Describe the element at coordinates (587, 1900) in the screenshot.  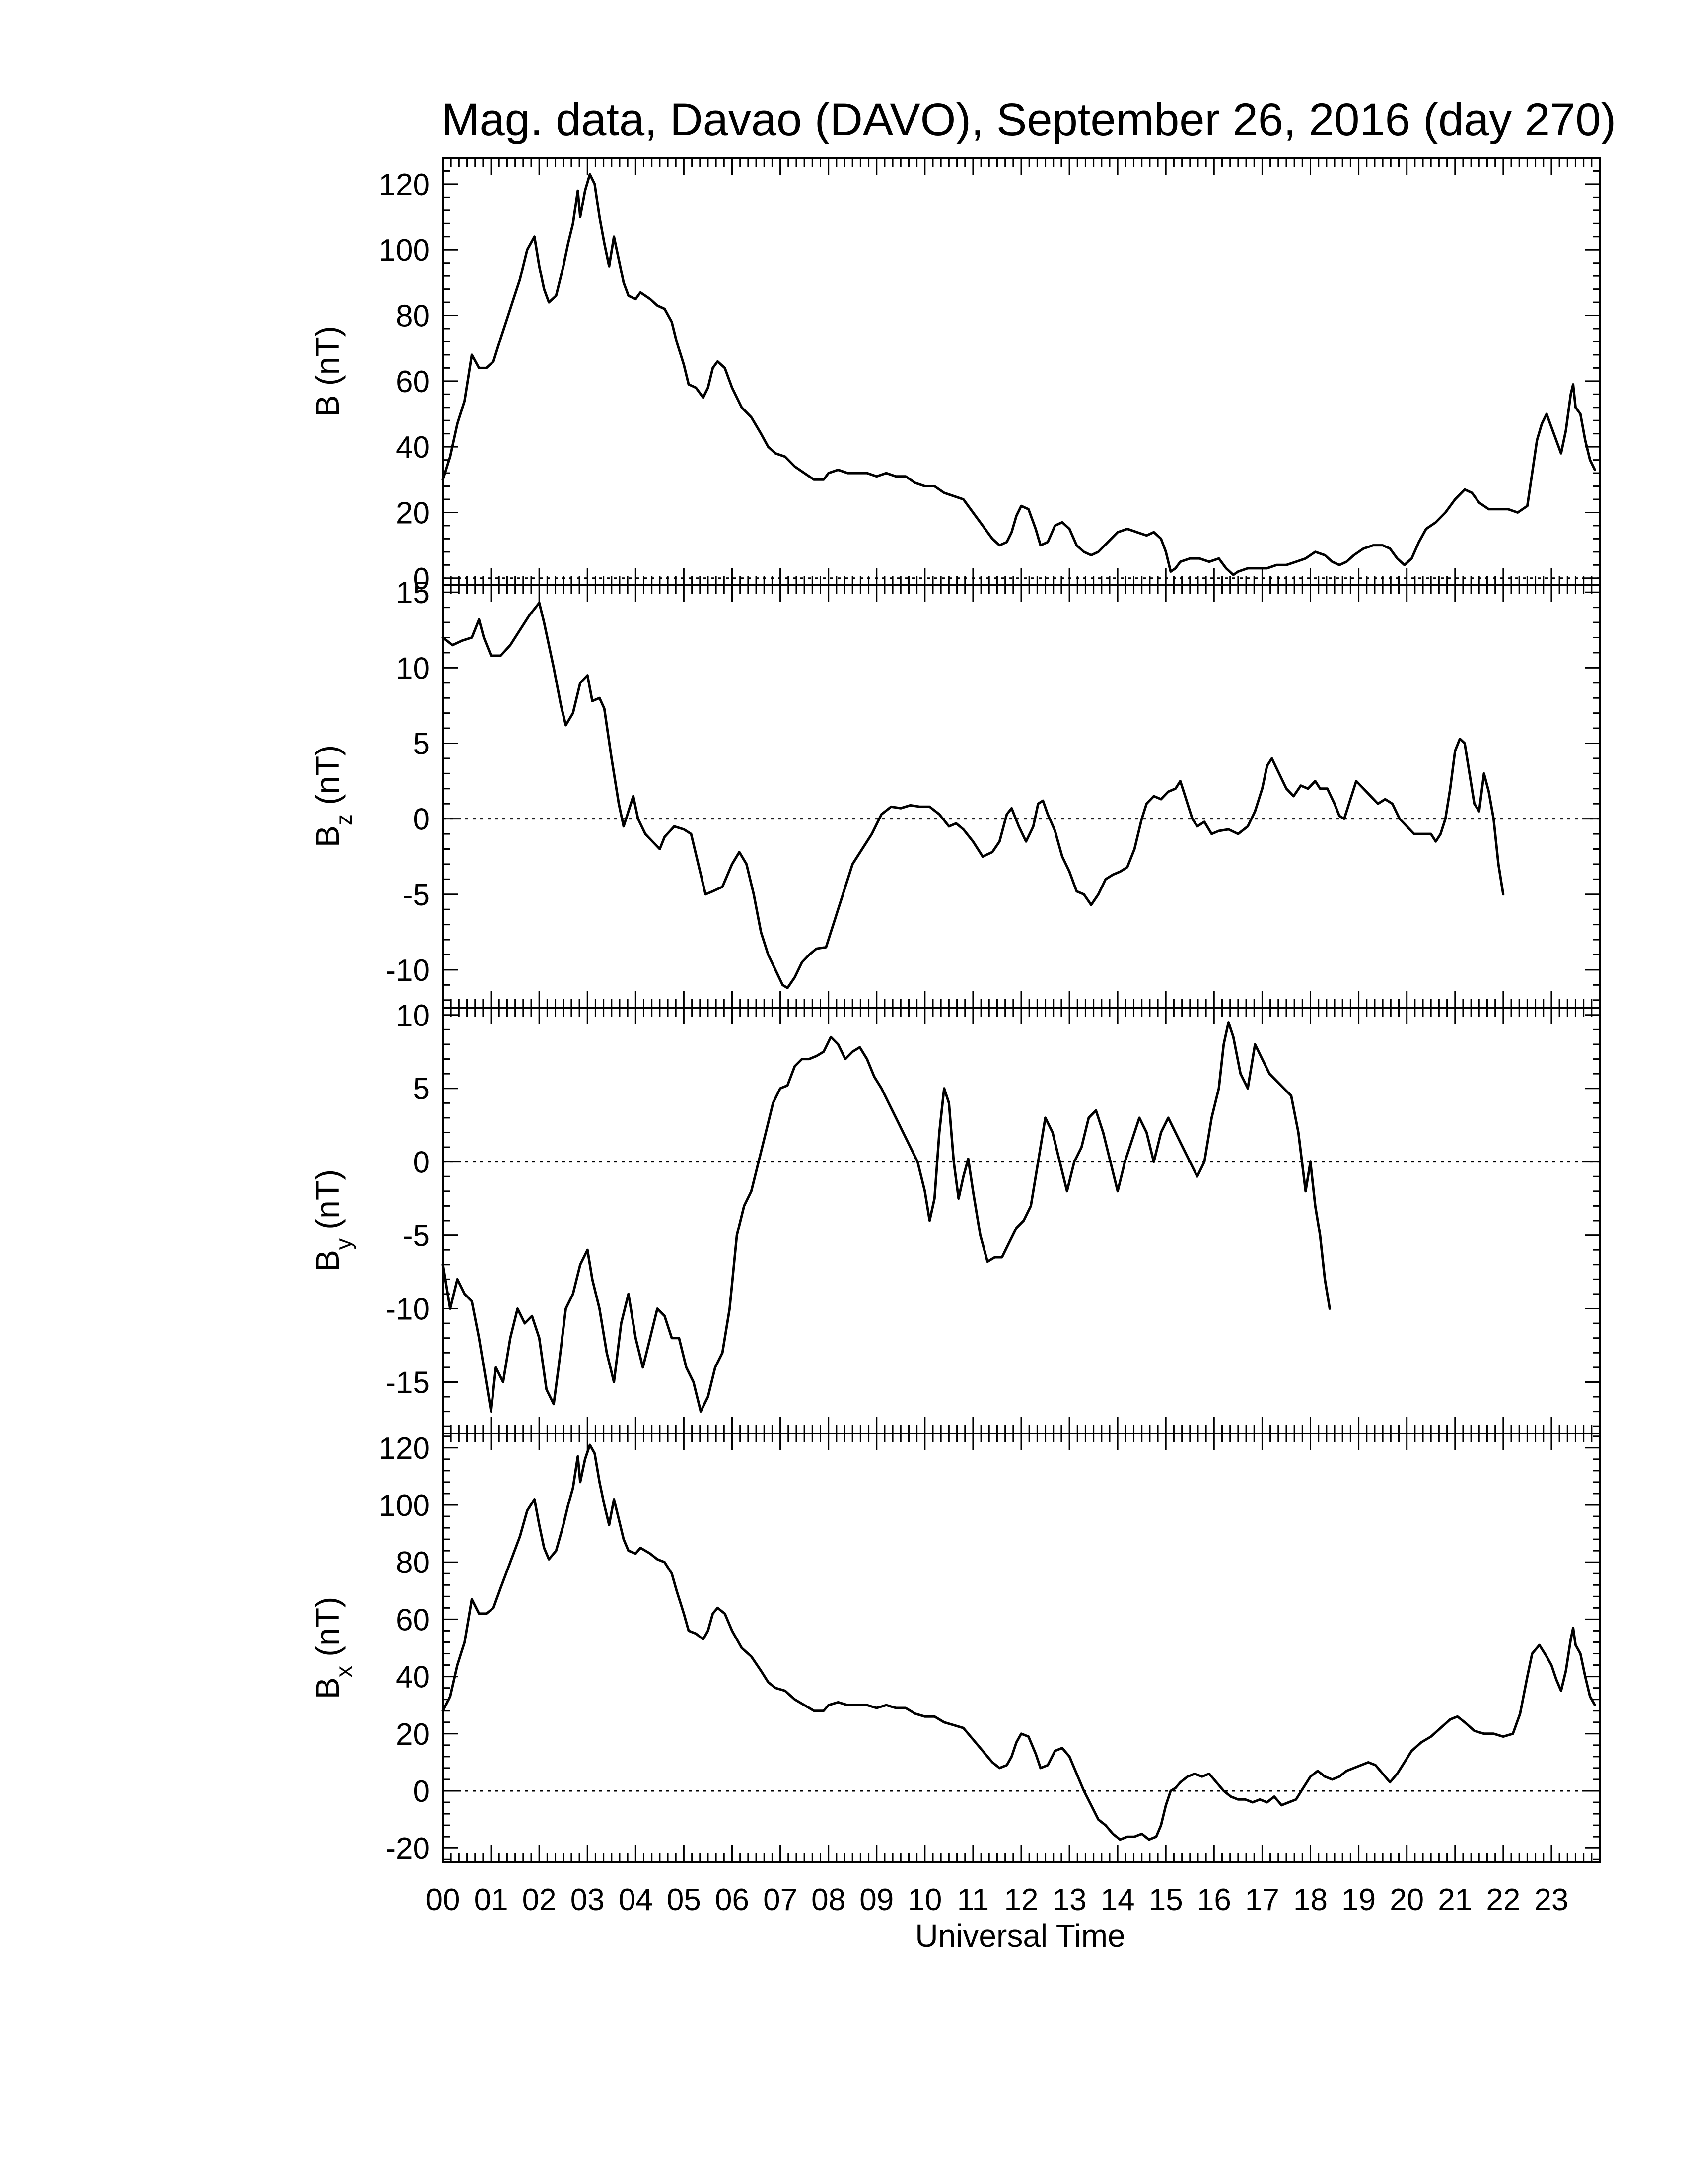
I see `x-tick-label: 03` at that location.